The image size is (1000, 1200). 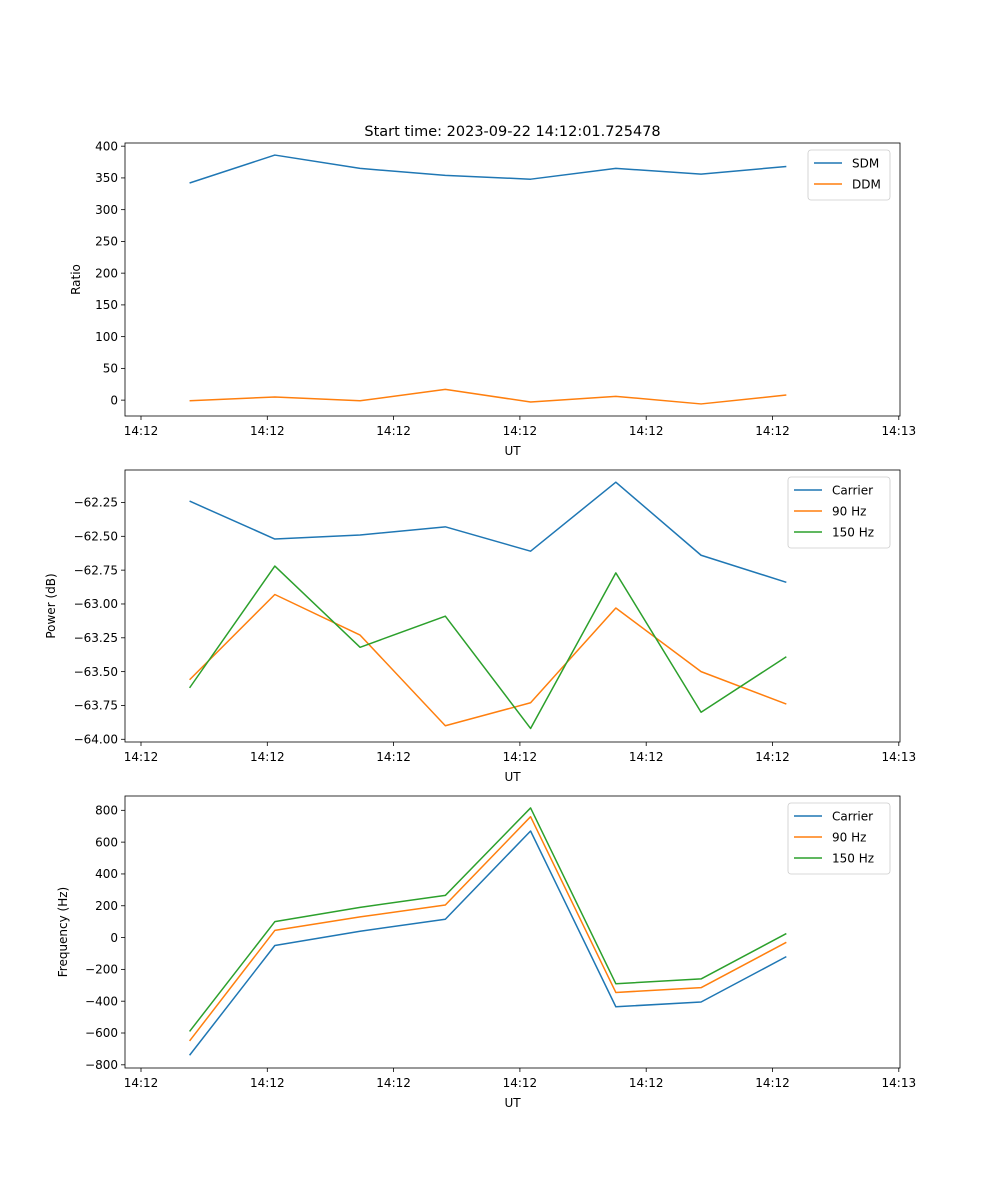 What do you see at coordinates (512, 132) in the screenshot?
I see `figure-title: Start time: 2023-09-22 14:12:01.725478` at bounding box center [512, 132].